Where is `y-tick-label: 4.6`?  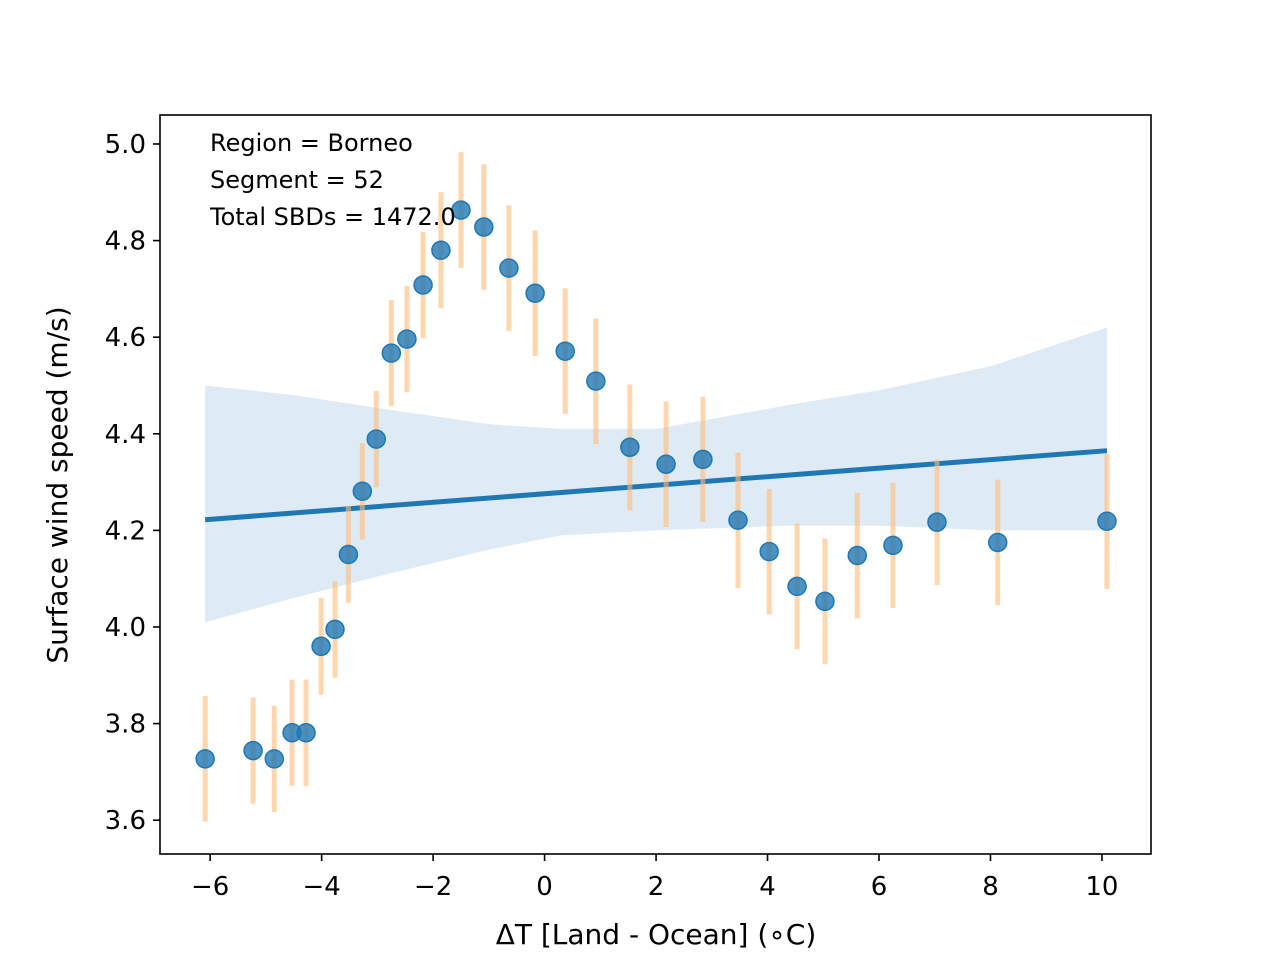 y-tick-label: 4.6 is located at coordinates (125, 338).